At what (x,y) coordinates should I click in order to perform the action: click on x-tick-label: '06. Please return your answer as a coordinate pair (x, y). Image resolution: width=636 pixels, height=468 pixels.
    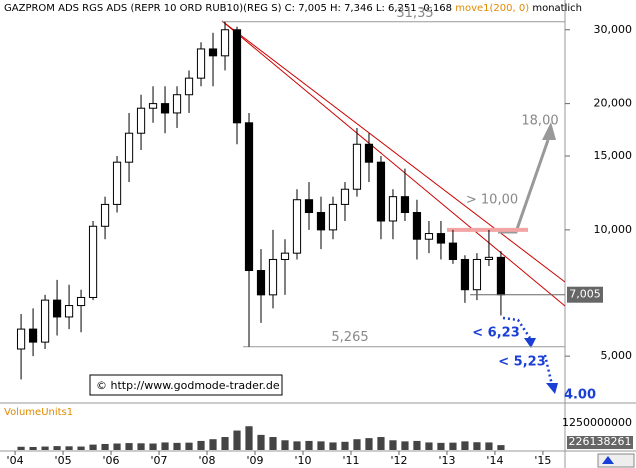
    Looking at the image, I should click on (111, 460).